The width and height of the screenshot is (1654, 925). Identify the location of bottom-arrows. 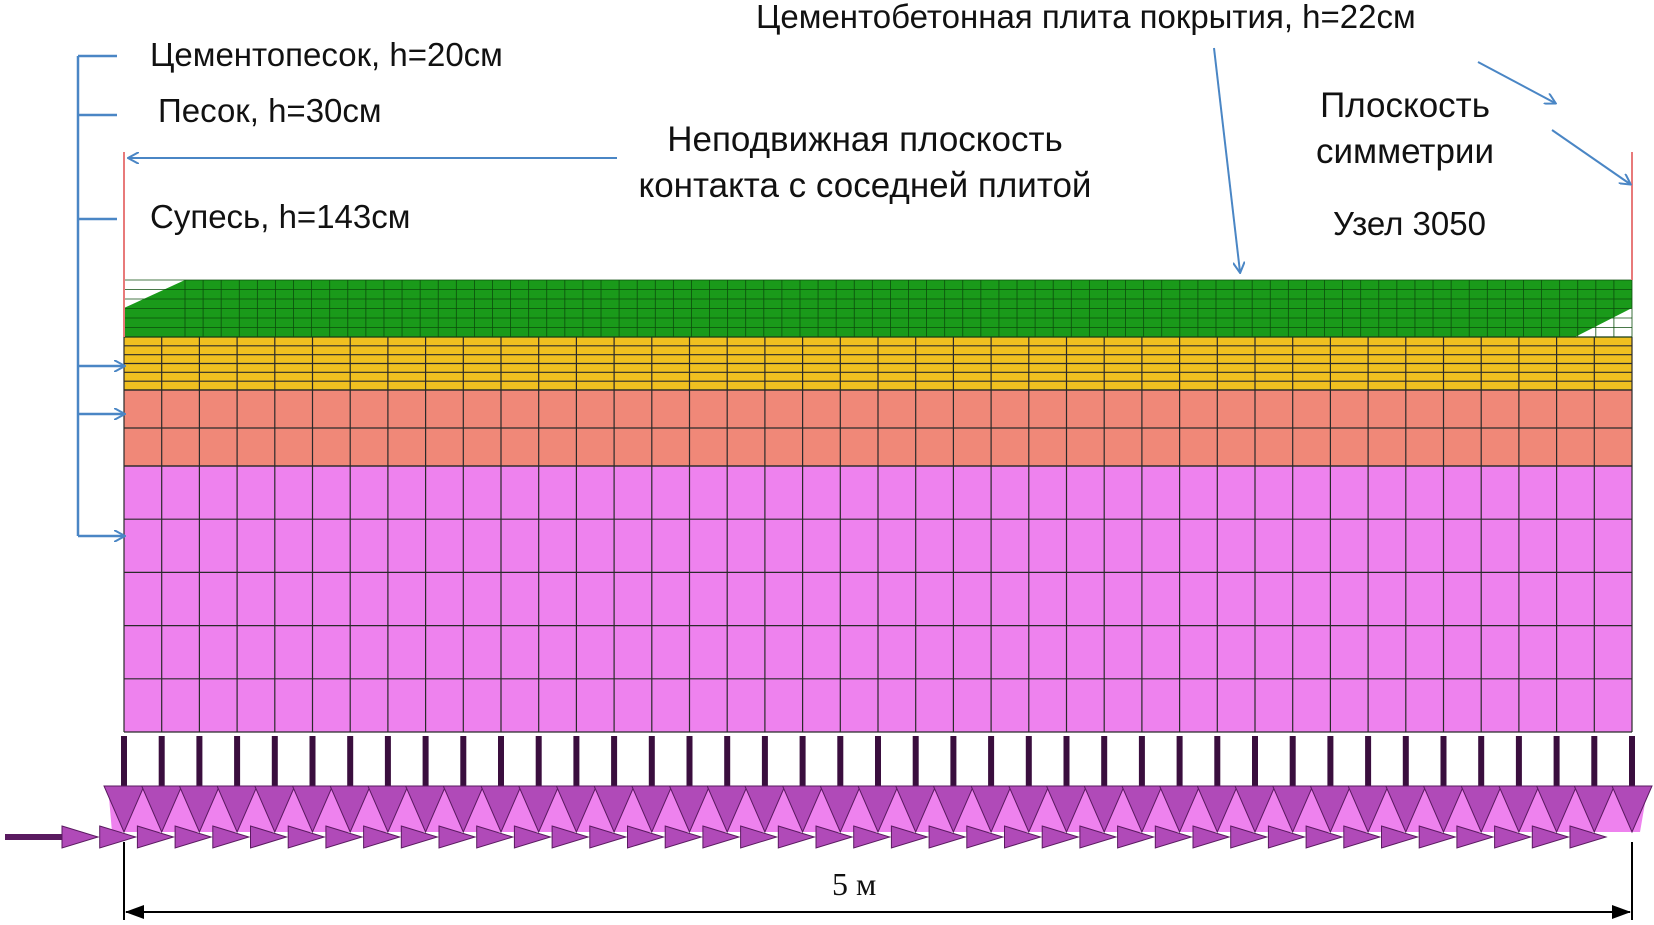
(806, 837).